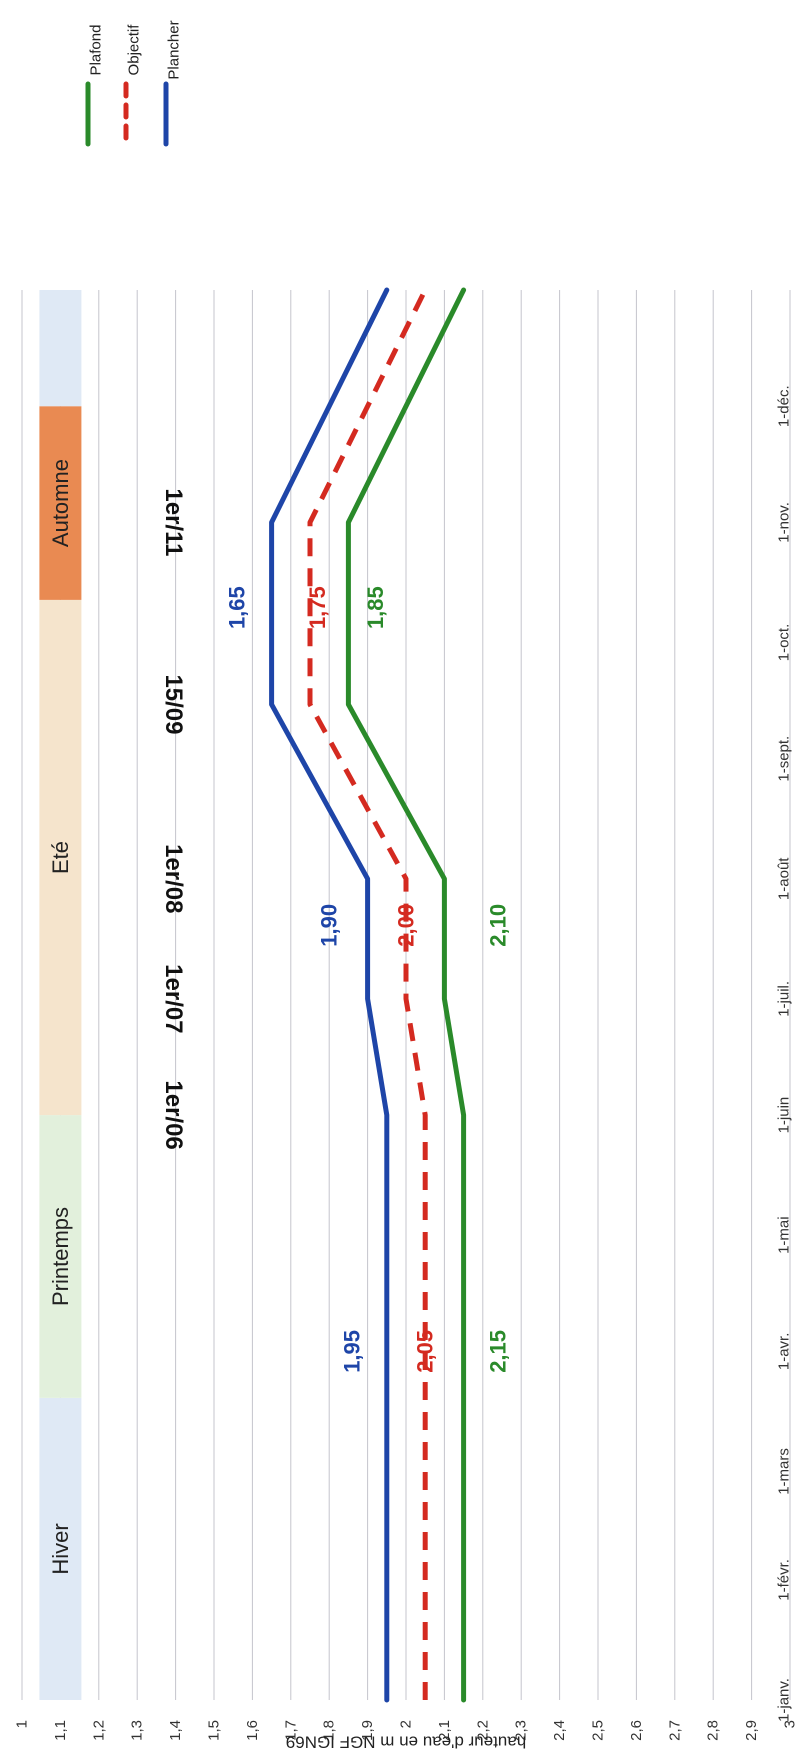 The width and height of the screenshot is (811, 1753). I want to click on x-tick-label: 1-avr., so click(784, 1352).